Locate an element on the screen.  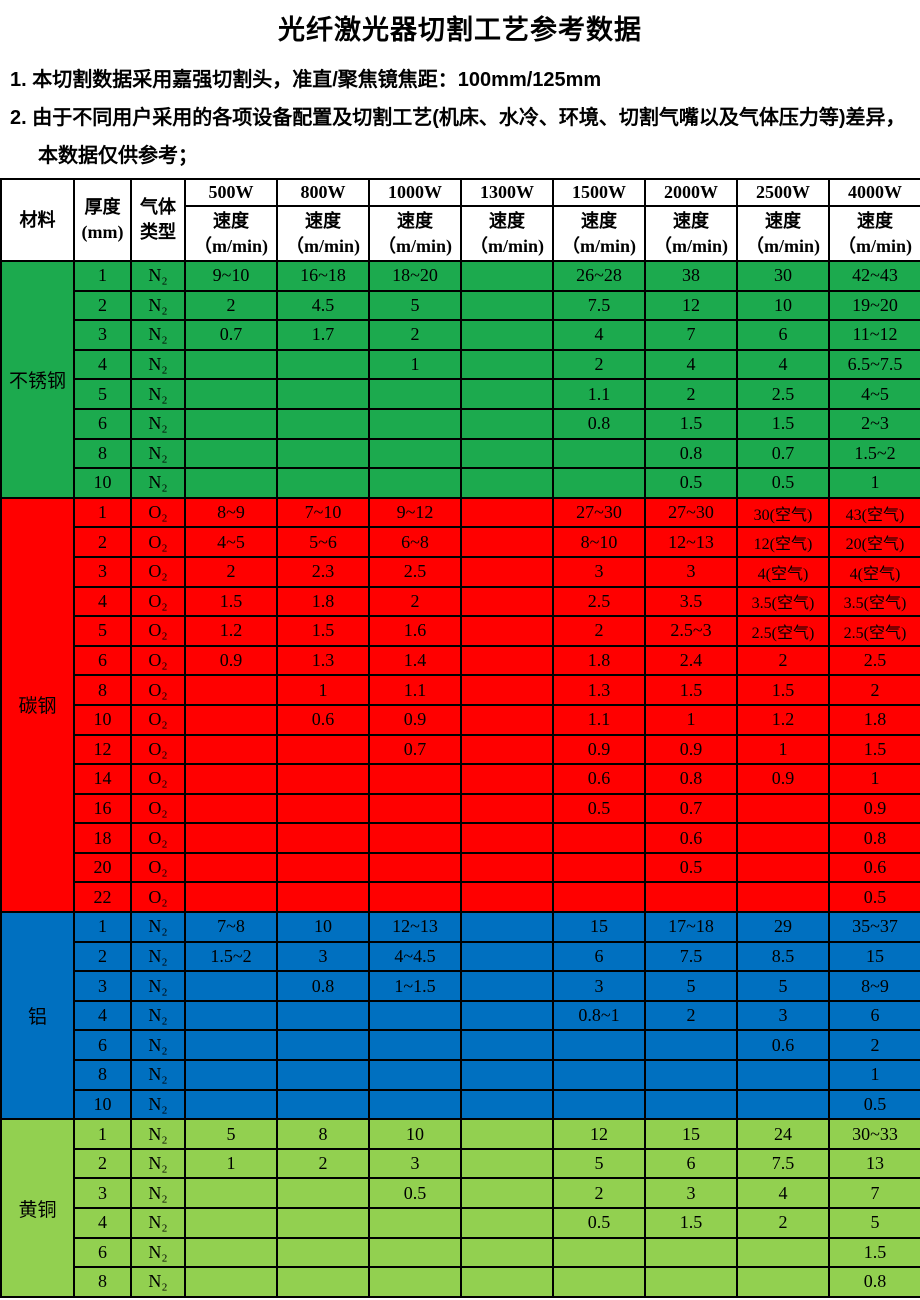
speed-cell: 29 is located at coordinates (783, 927).